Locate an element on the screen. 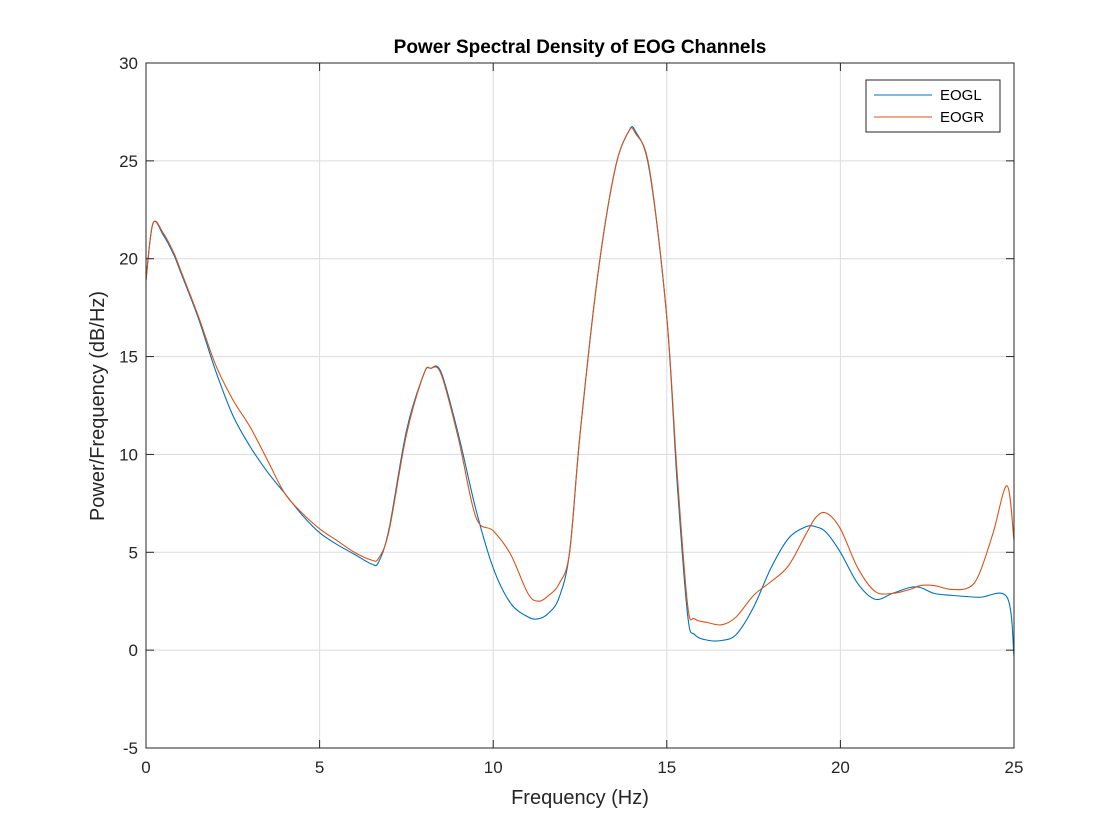  y-tick-label: 10 is located at coordinates (128, 454).